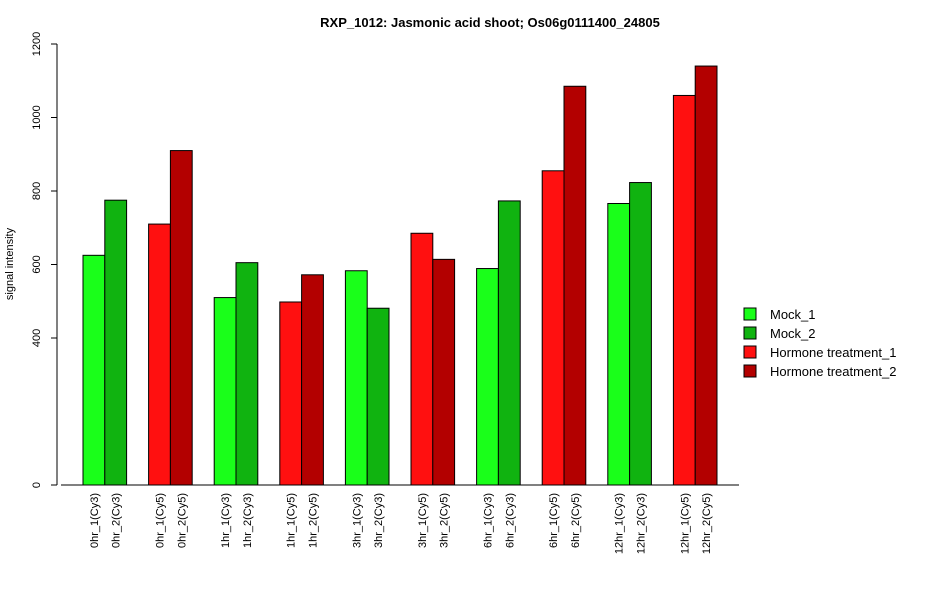  I want to click on legend-label: Hormone treatment_2, so click(833, 371).